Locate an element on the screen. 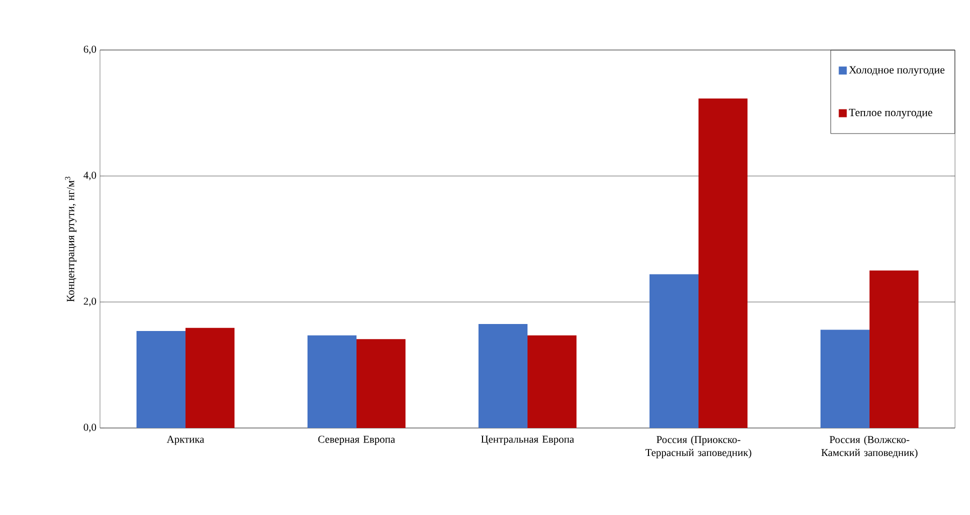  y-axis-title: Концентрация ртути, нг/м$^{3}$ is located at coordinates (71, 239).